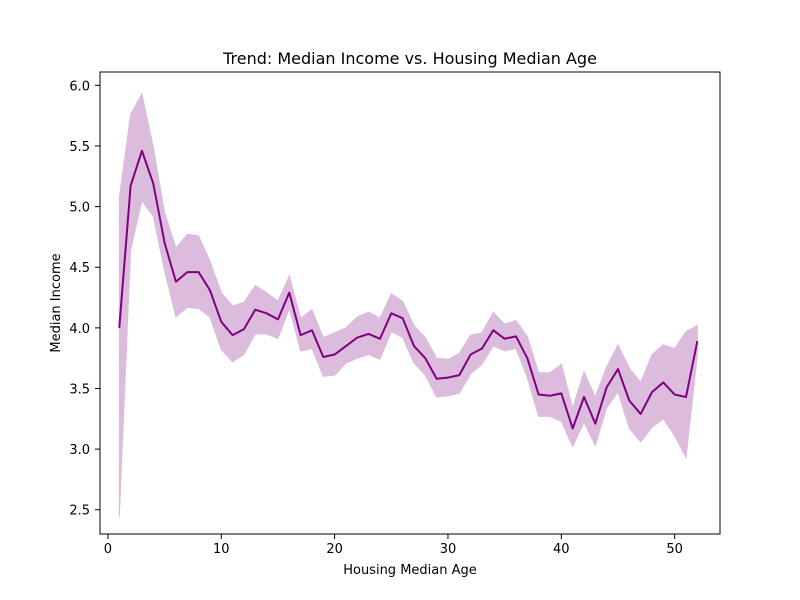 The image size is (800, 600). What do you see at coordinates (79, 147) in the screenshot?
I see `y-tick-label: 5.5` at bounding box center [79, 147].